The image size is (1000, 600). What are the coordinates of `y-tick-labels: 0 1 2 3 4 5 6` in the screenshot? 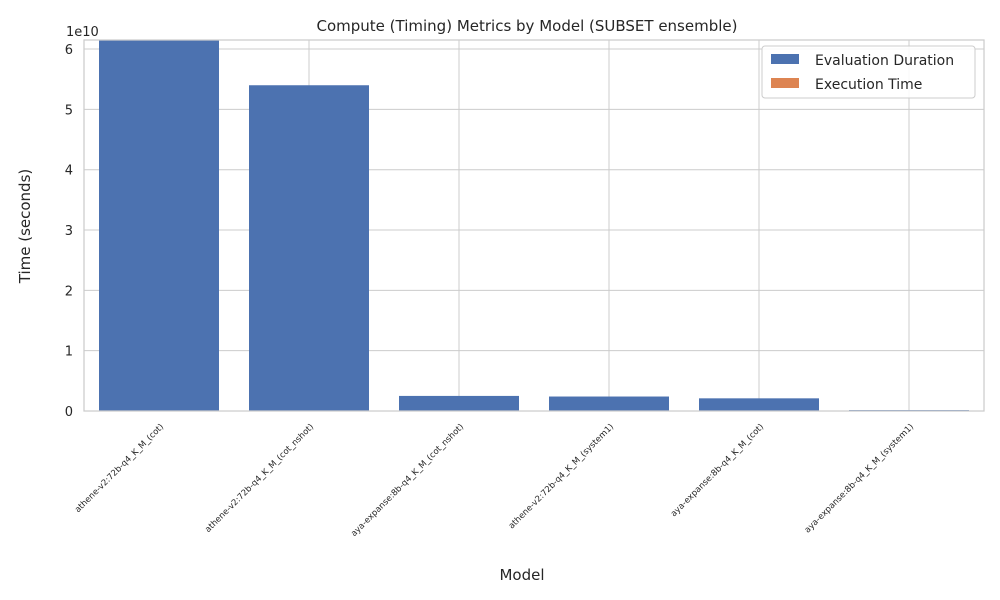 It's located at (69, 231).